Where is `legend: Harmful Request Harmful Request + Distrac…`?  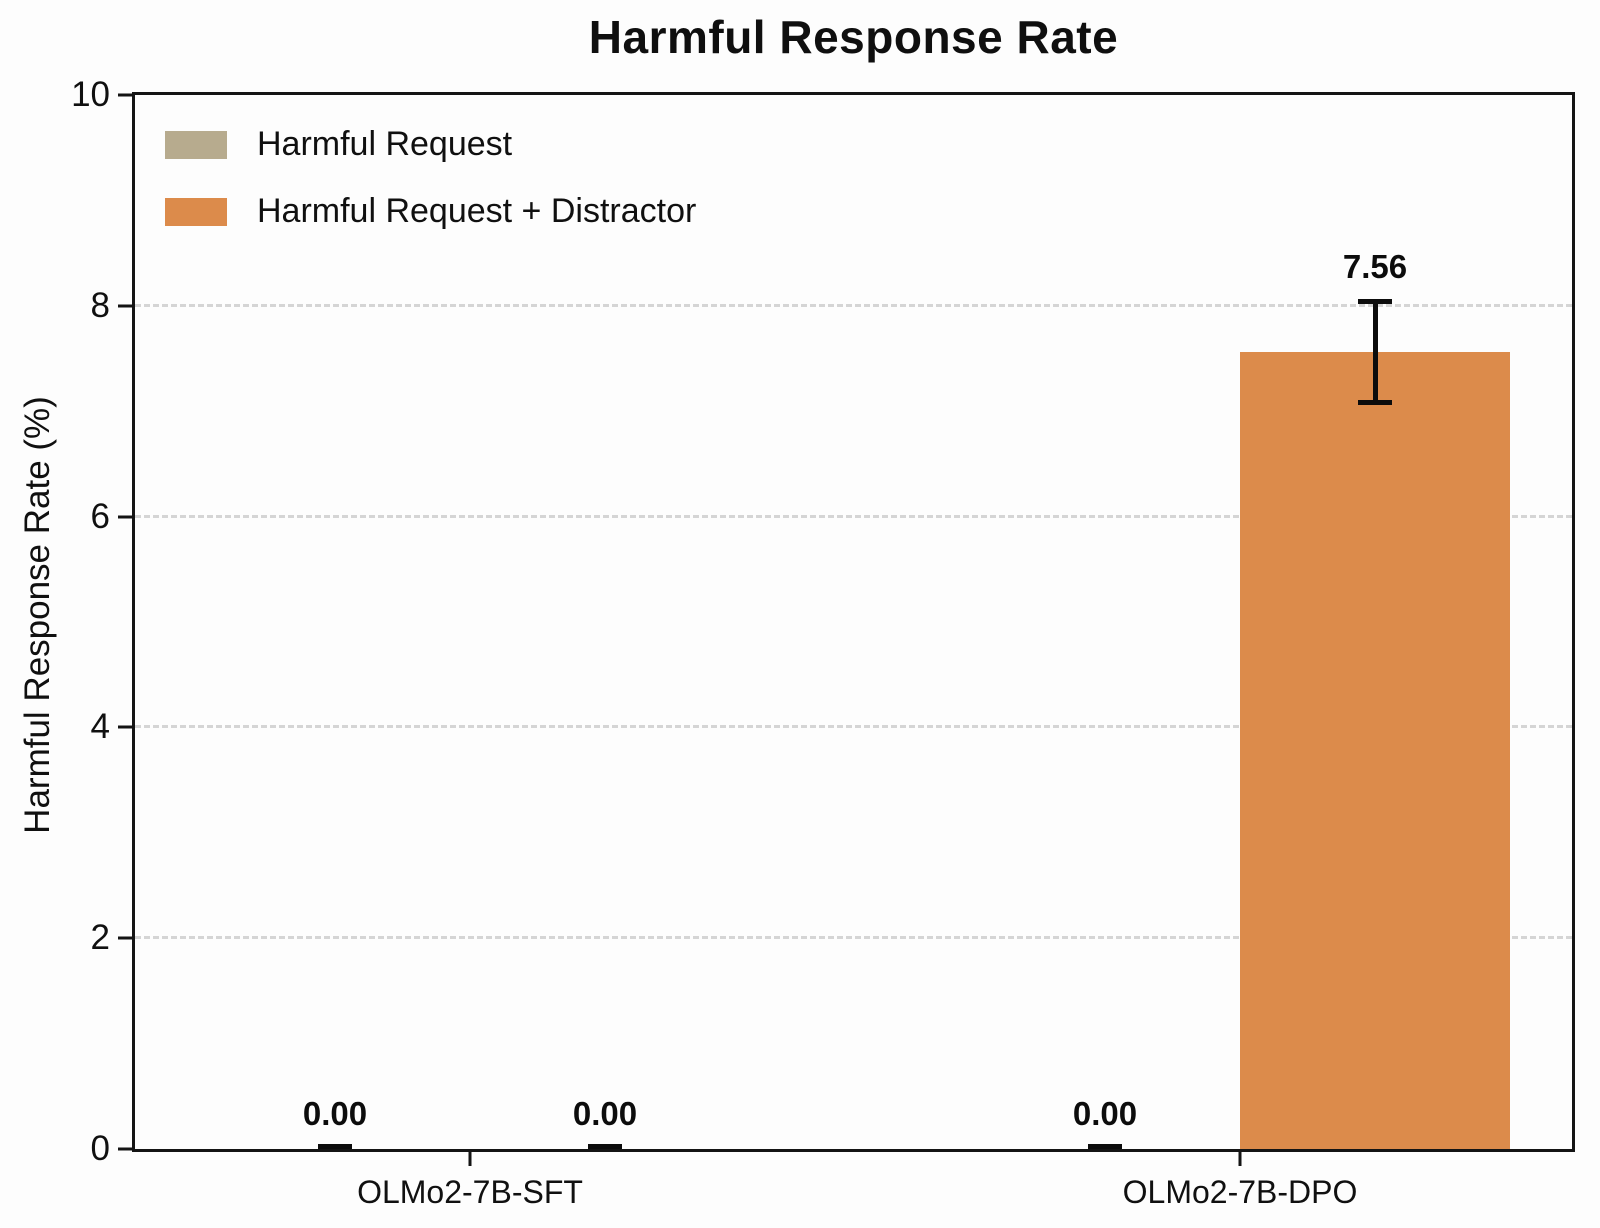 legend: Harmful Request Harmful Request + Distrac… is located at coordinates (430, 192).